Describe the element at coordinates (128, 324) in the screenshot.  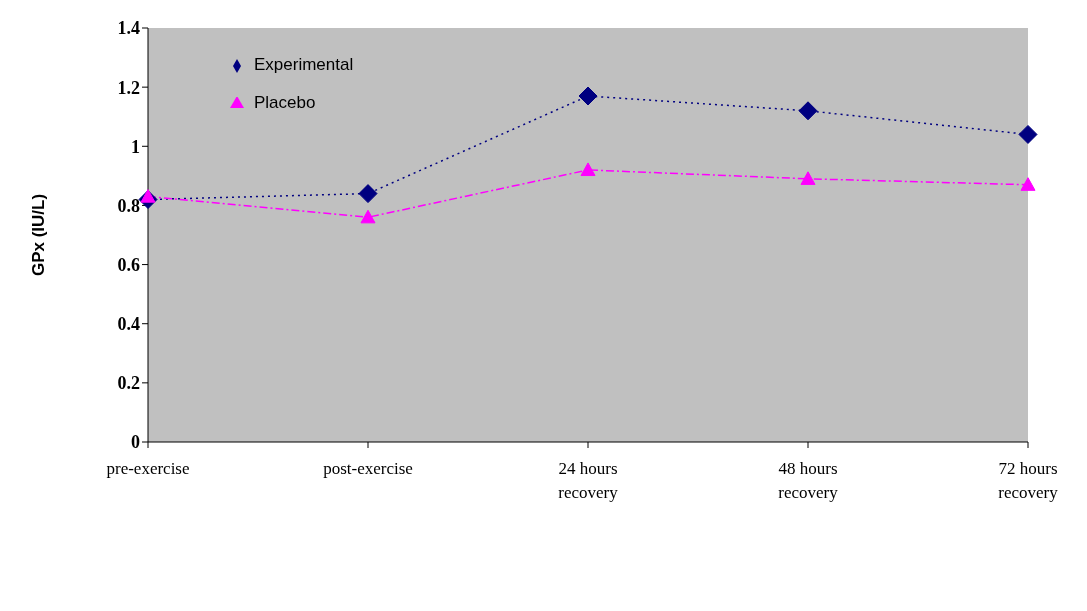
I see `y-tick-label: 0.4` at that location.